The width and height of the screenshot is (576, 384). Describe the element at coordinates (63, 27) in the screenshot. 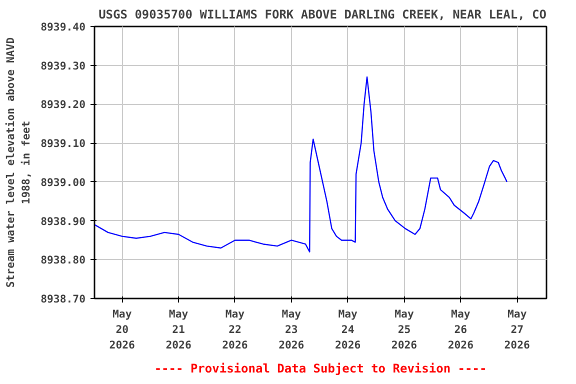

I see `y-tick-label: 8939.40` at that location.